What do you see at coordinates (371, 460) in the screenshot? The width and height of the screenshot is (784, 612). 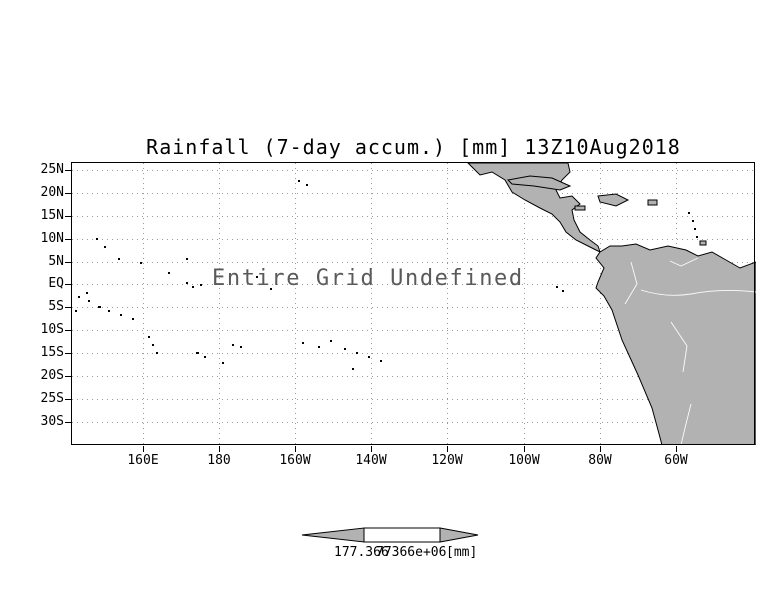 I see `lon-label: 140W` at bounding box center [371, 460].